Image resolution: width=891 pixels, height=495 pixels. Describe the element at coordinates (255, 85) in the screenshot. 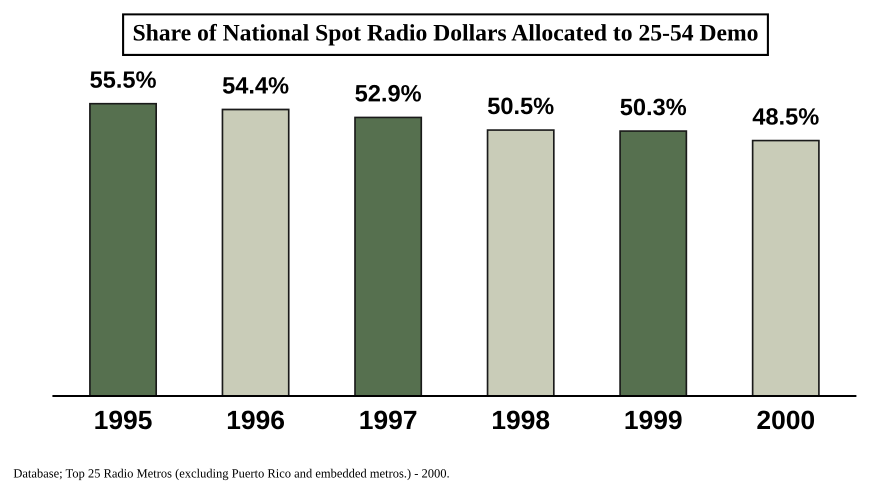

I see `data-label: 54.4%` at that location.